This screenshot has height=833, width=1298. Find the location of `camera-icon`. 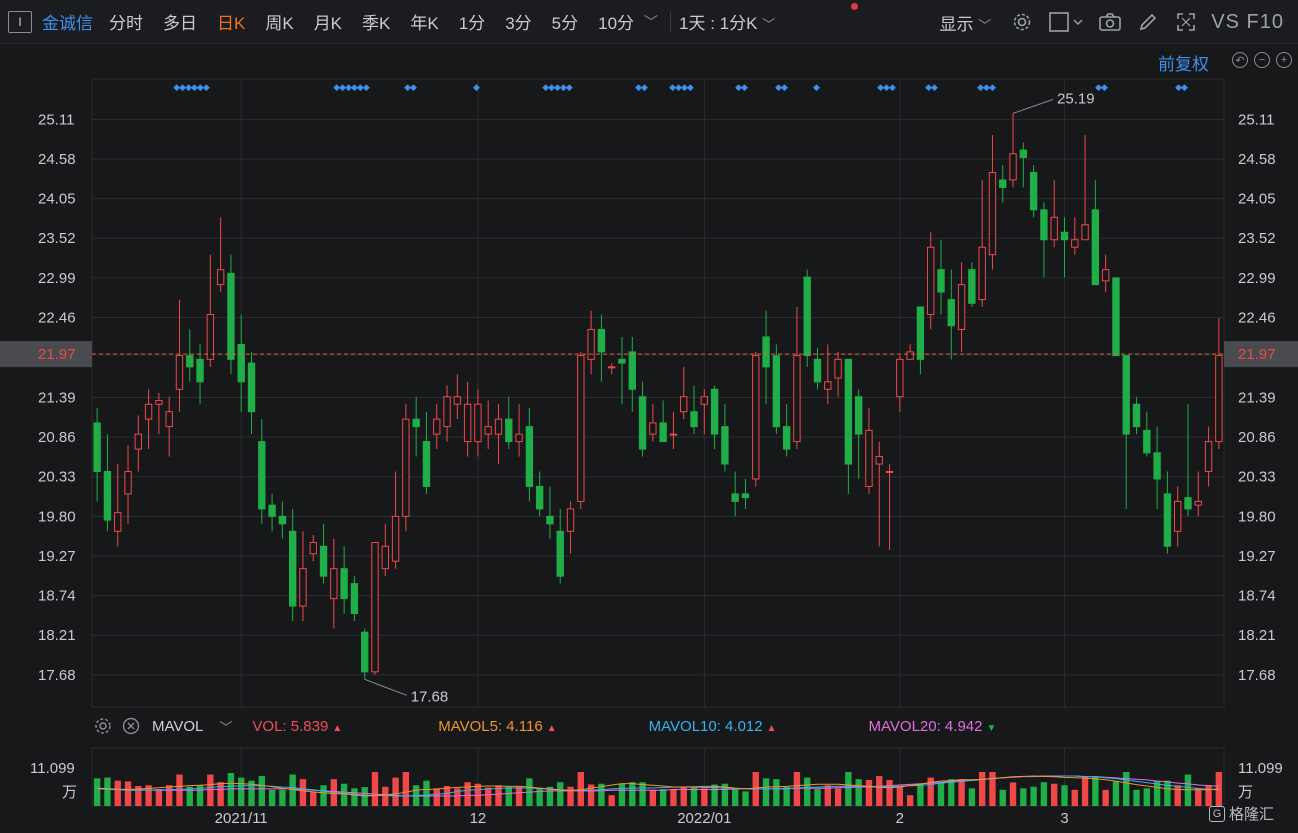

camera-icon is located at coordinates (1110, 22).